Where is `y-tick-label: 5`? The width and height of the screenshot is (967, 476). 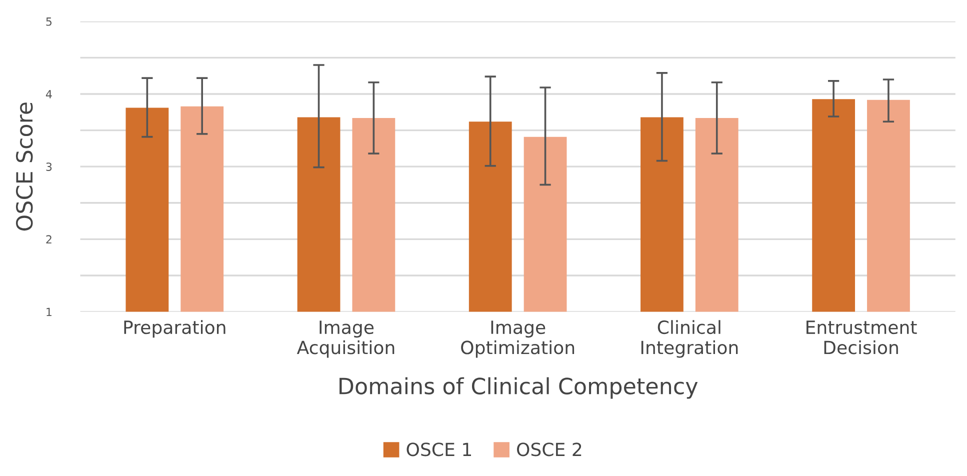 y-tick-label: 5 is located at coordinates (49, 22).